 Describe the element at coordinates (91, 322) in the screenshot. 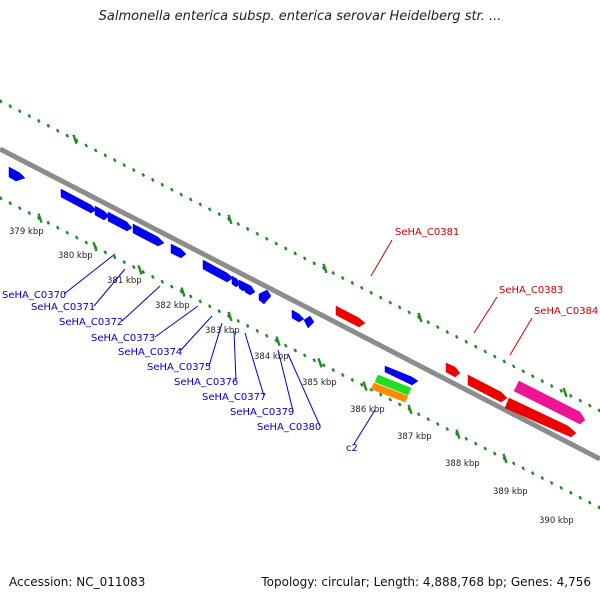

I see `gene-label: SeHA_C0372` at that location.